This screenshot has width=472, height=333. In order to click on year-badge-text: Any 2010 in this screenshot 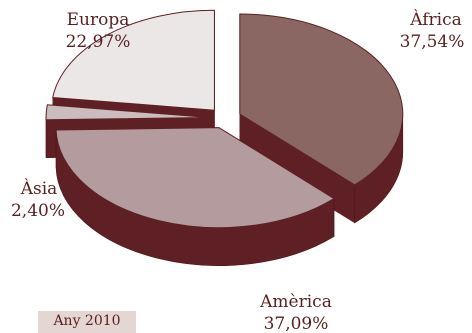, I will do `click(87, 321)`.